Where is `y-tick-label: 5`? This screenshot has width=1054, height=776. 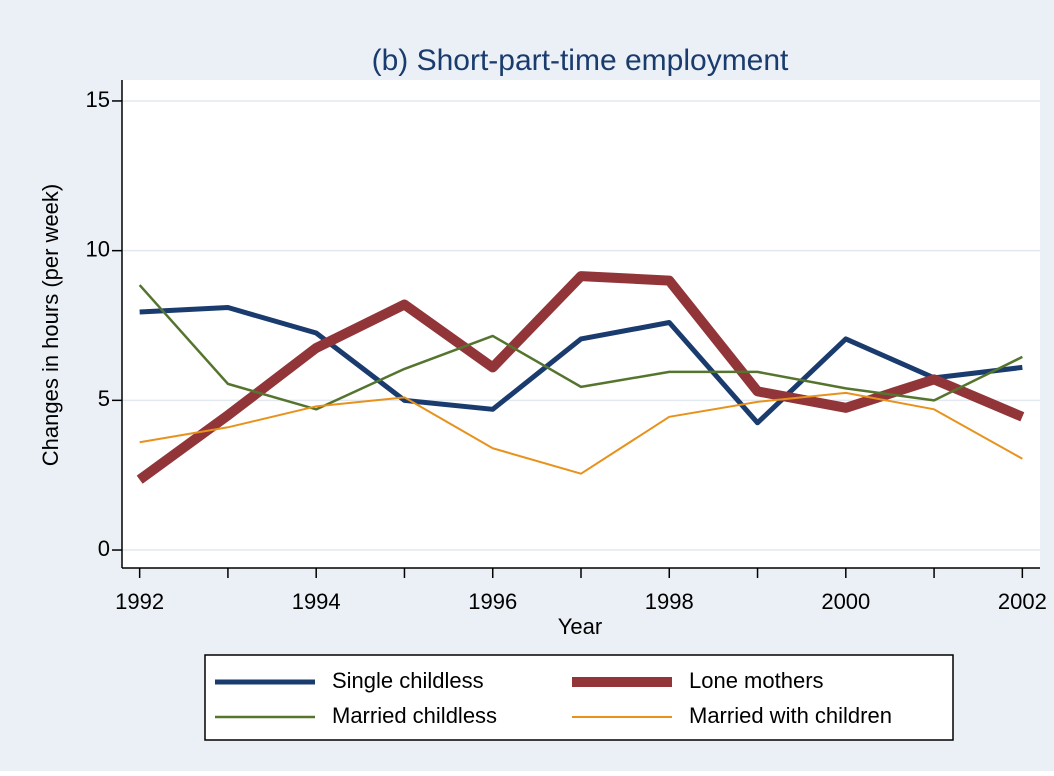 y-tick-label: 5 is located at coordinates (104, 398).